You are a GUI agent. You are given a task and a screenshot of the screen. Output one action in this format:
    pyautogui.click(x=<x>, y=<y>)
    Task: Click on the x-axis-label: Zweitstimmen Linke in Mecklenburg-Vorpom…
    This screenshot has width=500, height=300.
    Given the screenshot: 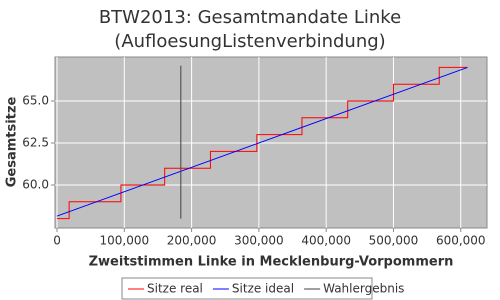 What is the action you would take?
    pyautogui.click(x=271, y=262)
    